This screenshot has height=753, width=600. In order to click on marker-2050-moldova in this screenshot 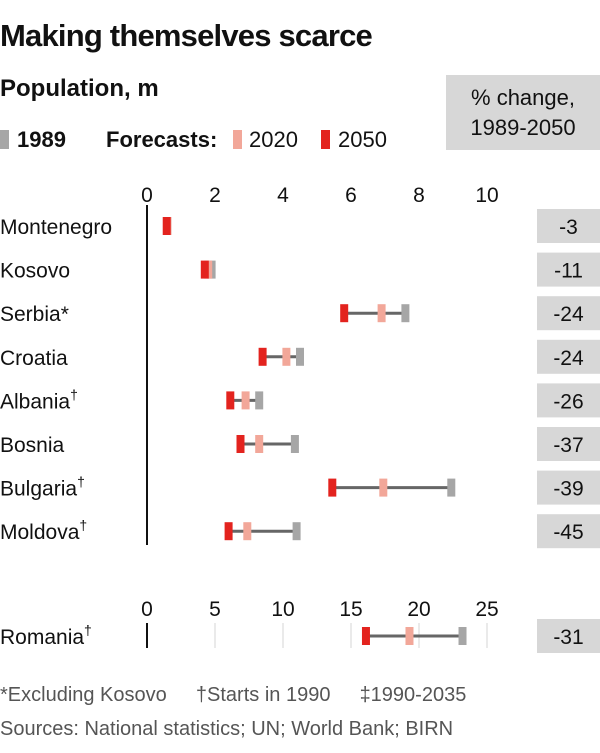, I will do `click(228, 531)`.